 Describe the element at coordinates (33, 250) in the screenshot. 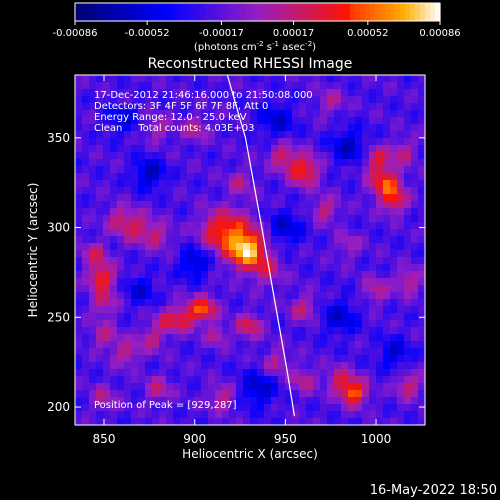

I see `y-axis-label: Heliocentric Y (arcsec)` at that location.